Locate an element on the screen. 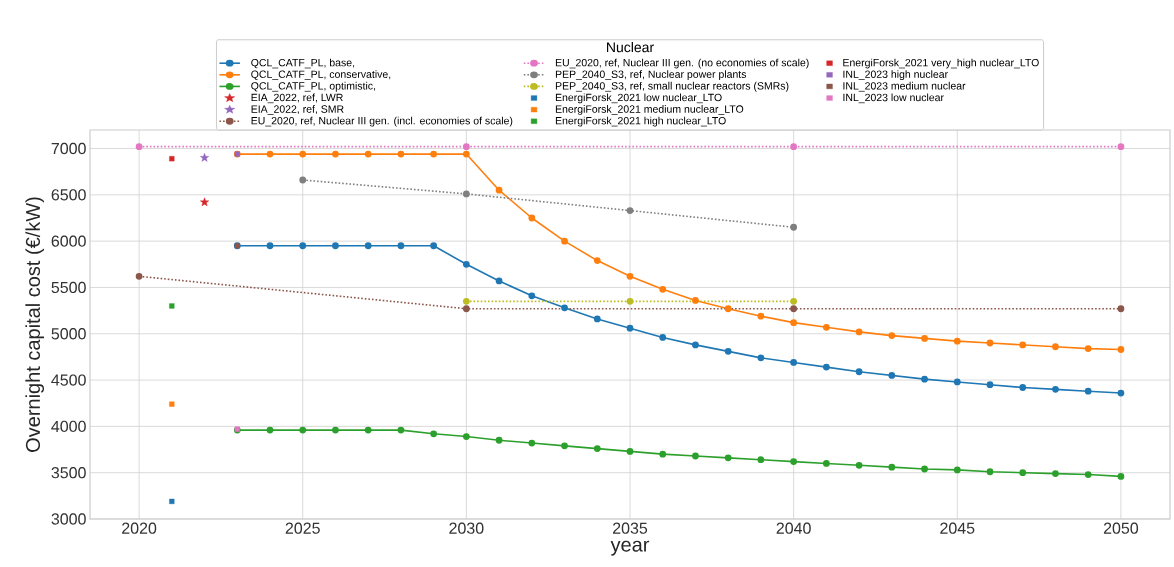 The width and height of the screenshot is (1174, 567). y-tick-label: 3500 is located at coordinates (68, 473).